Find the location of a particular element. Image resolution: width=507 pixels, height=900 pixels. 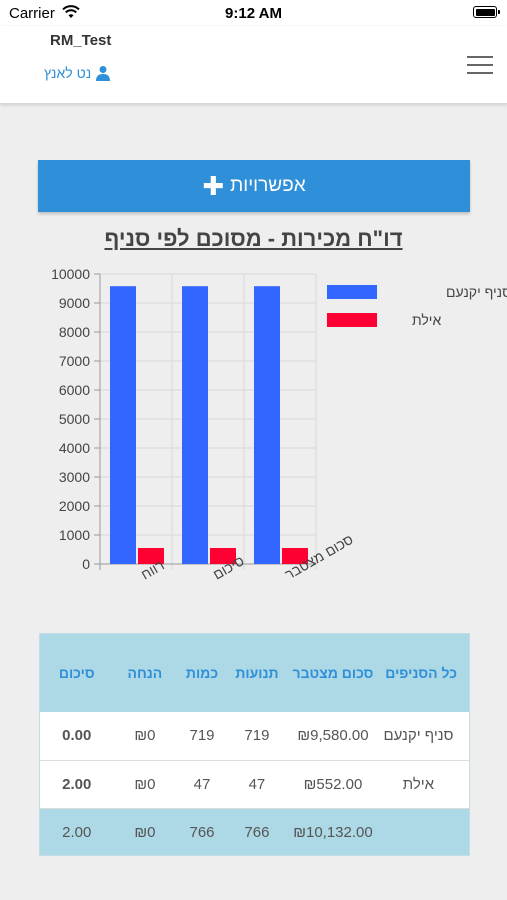

carrier-label: Carrier is located at coordinates (32, 13).